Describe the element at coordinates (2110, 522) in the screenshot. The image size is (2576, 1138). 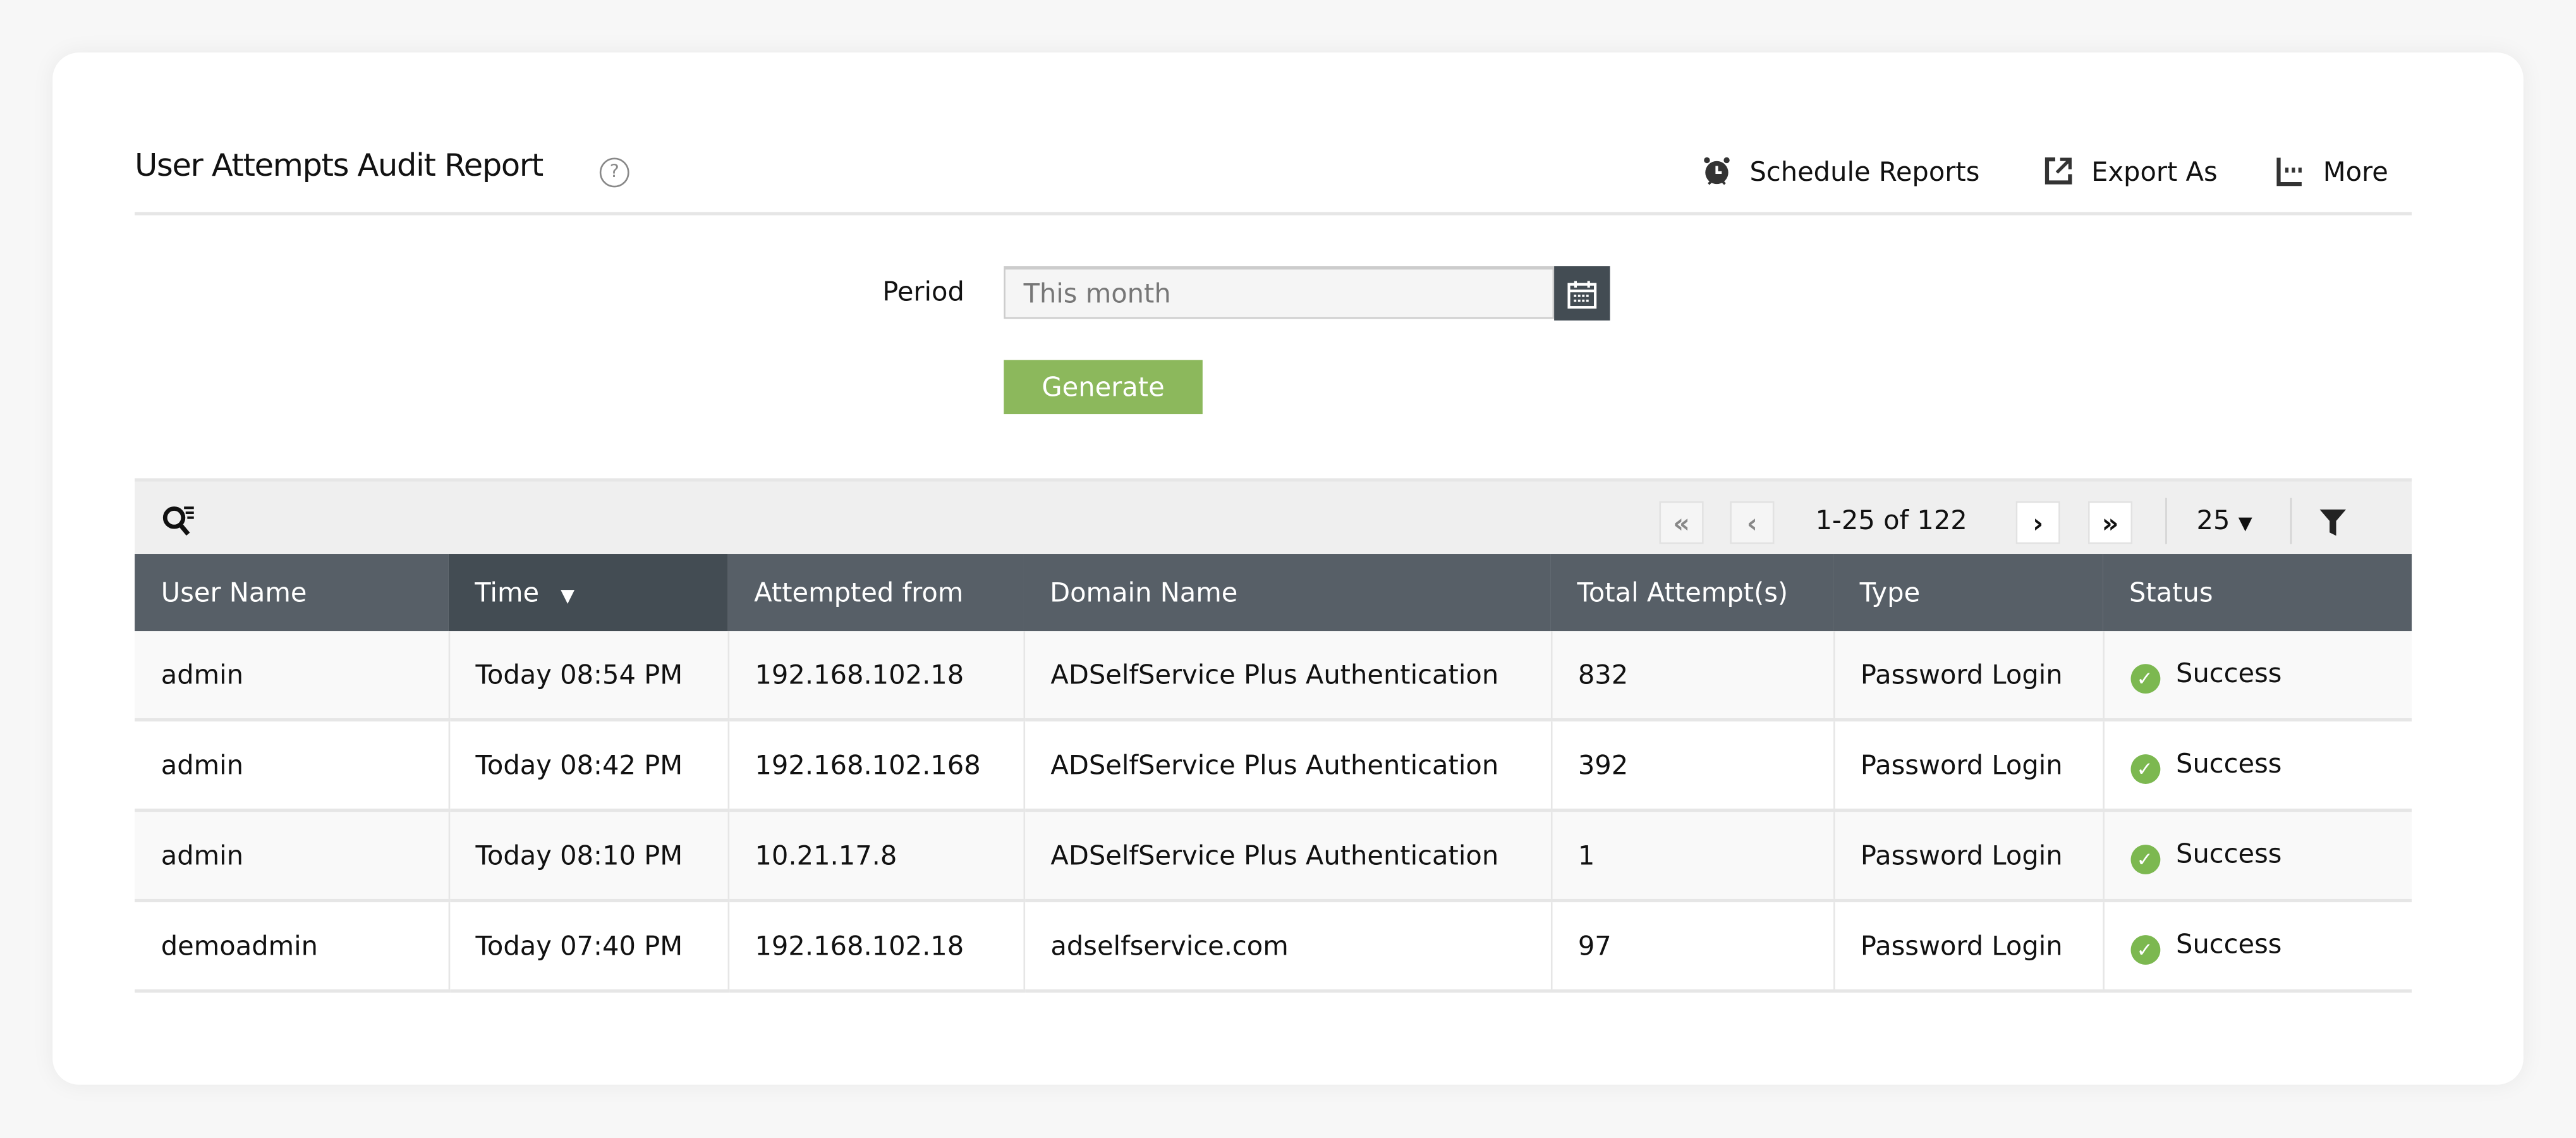
I see `last-page-button: »` at that location.